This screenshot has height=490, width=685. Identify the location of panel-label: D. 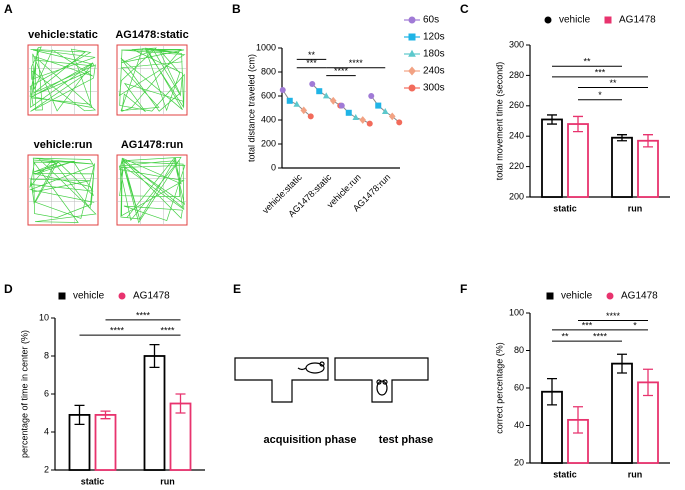
(8, 289).